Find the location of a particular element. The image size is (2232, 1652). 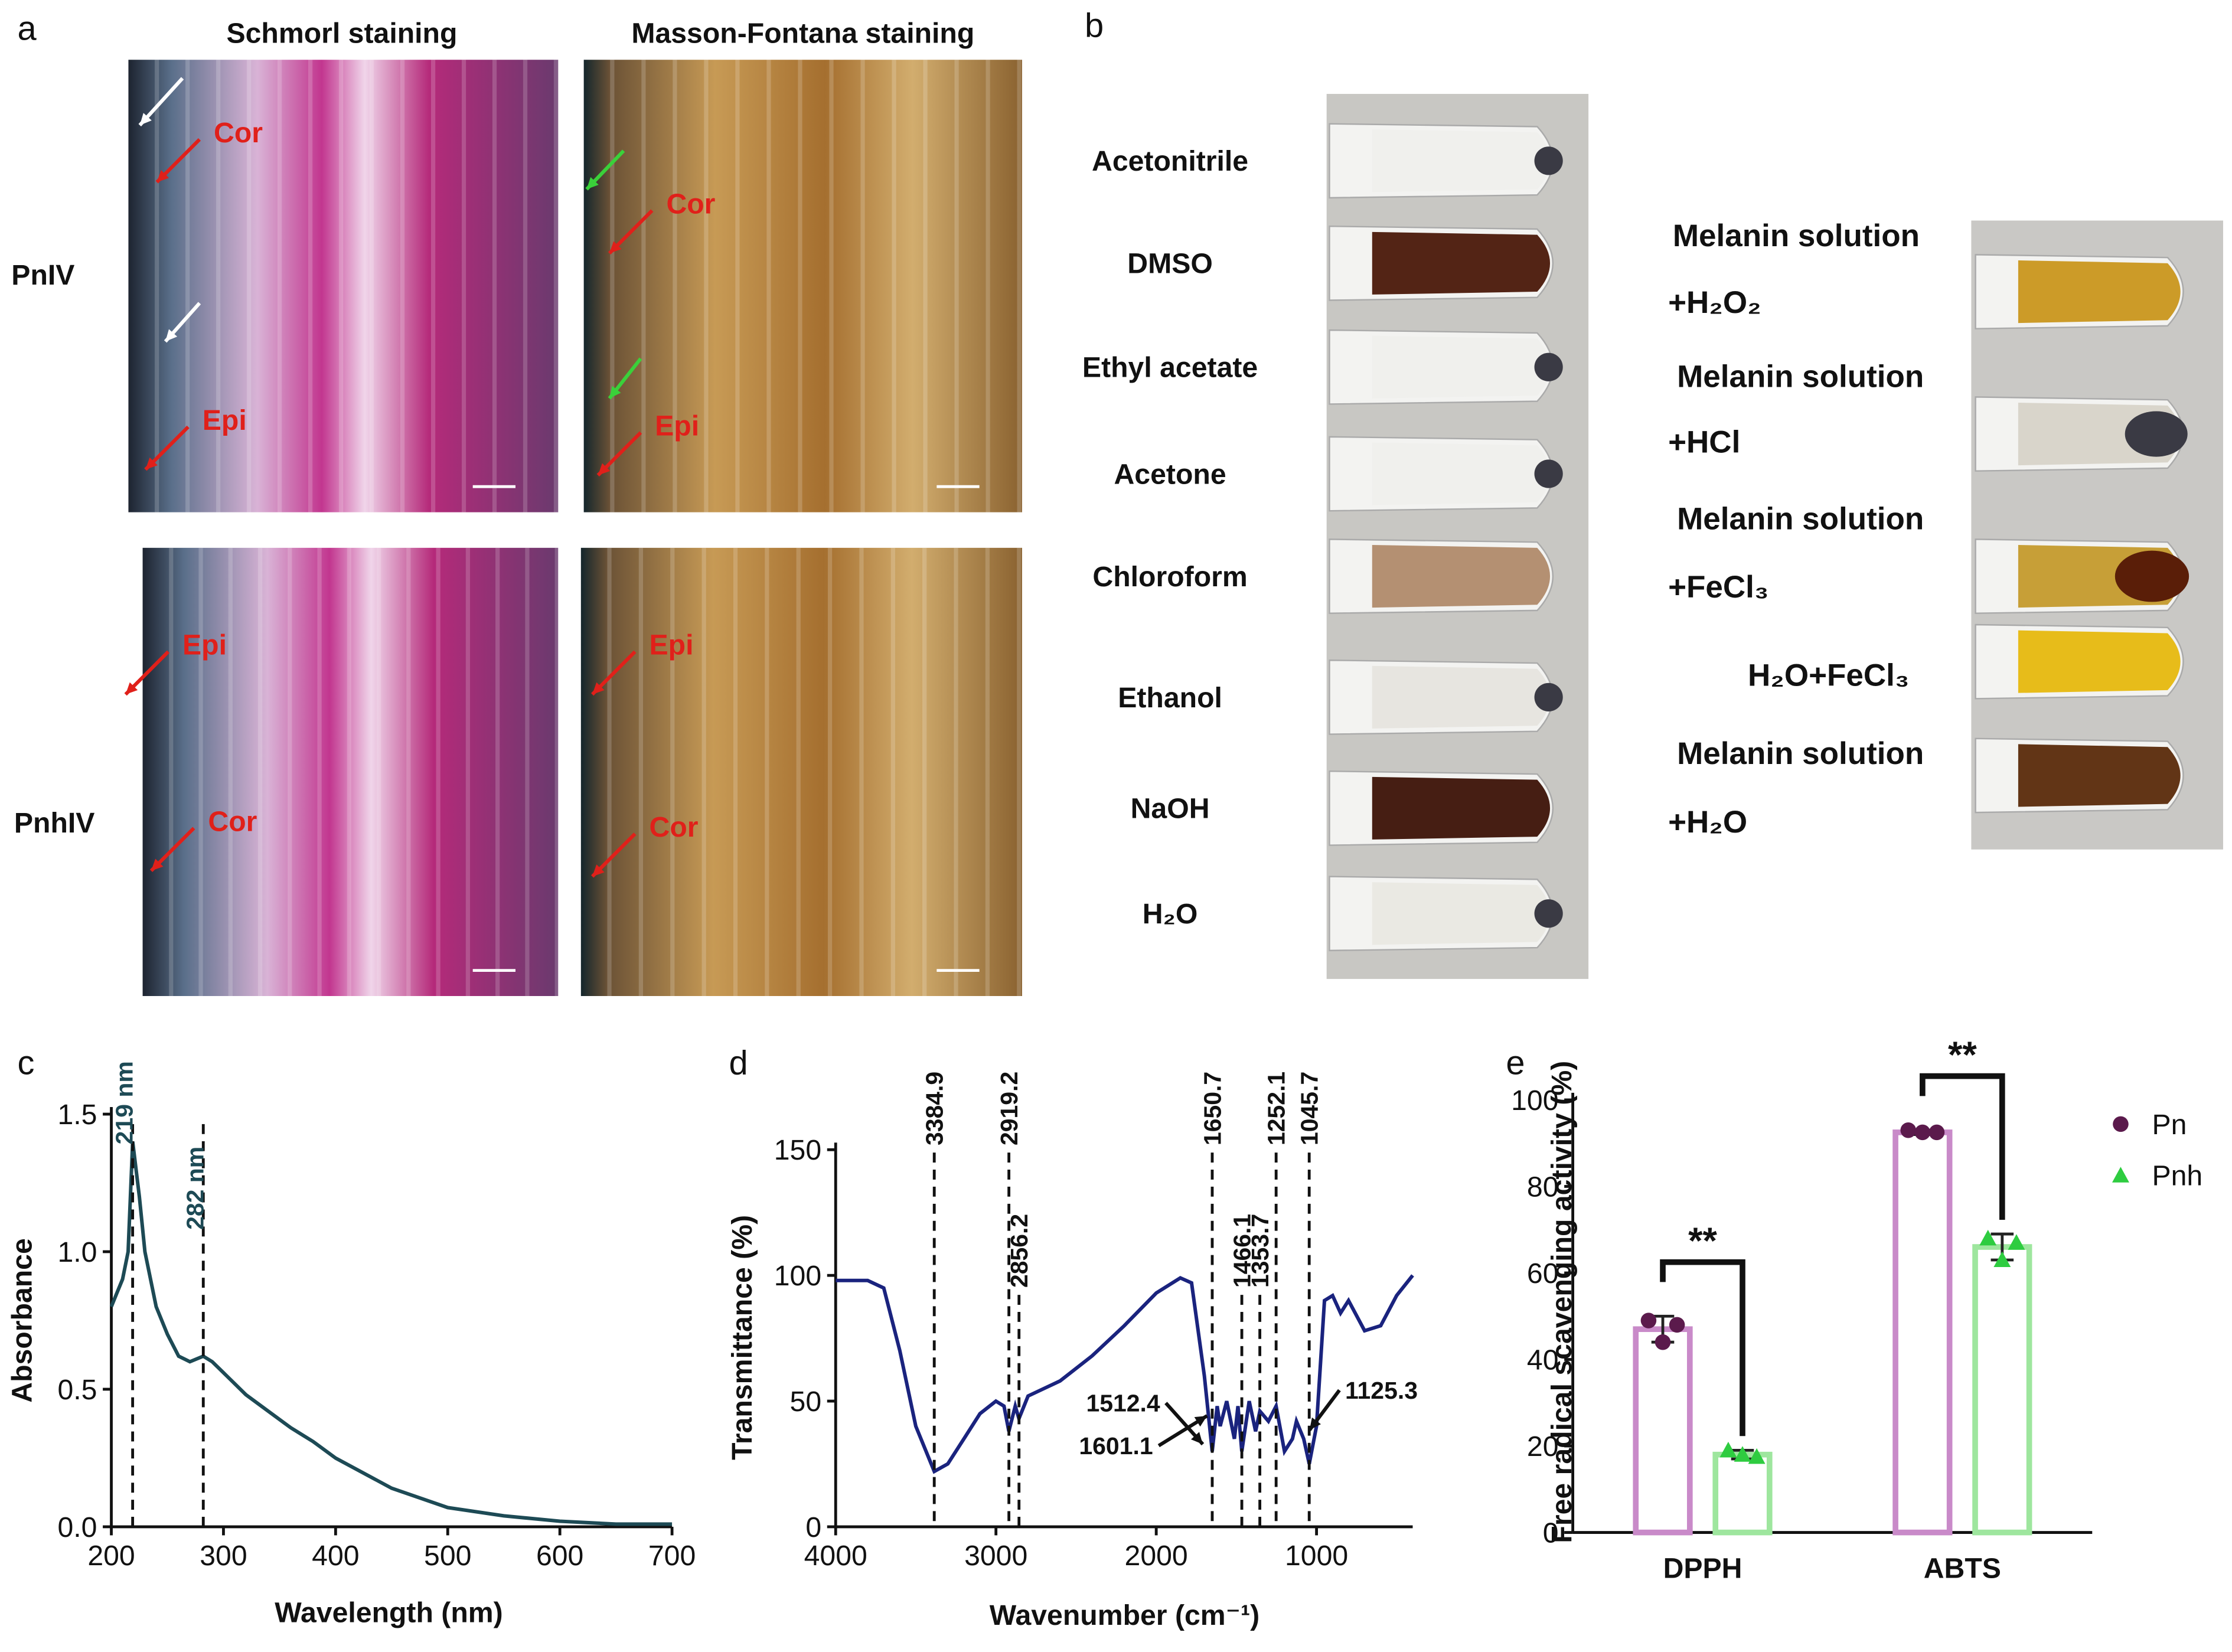

y-tick-label: 20 is located at coordinates (1543, 1446).